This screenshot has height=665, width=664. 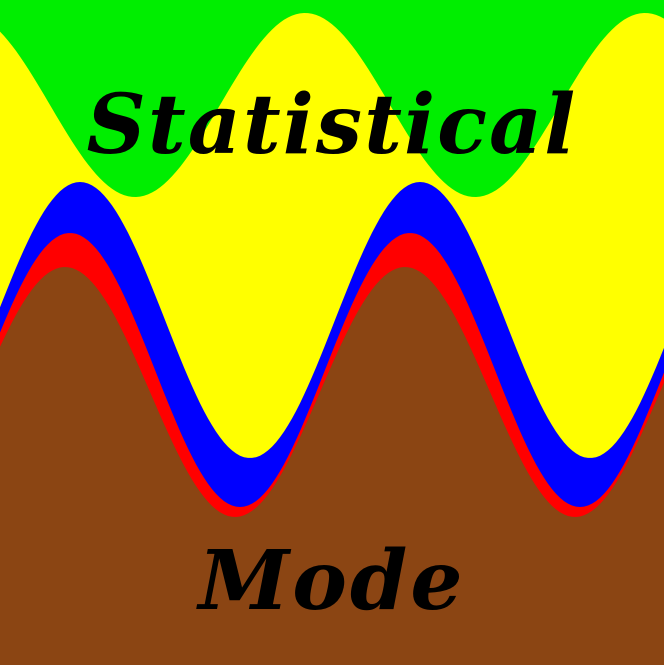 What do you see at coordinates (332, 581) in the screenshot?
I see `title-word-mode: Mode` at bounding box center [332, 581].